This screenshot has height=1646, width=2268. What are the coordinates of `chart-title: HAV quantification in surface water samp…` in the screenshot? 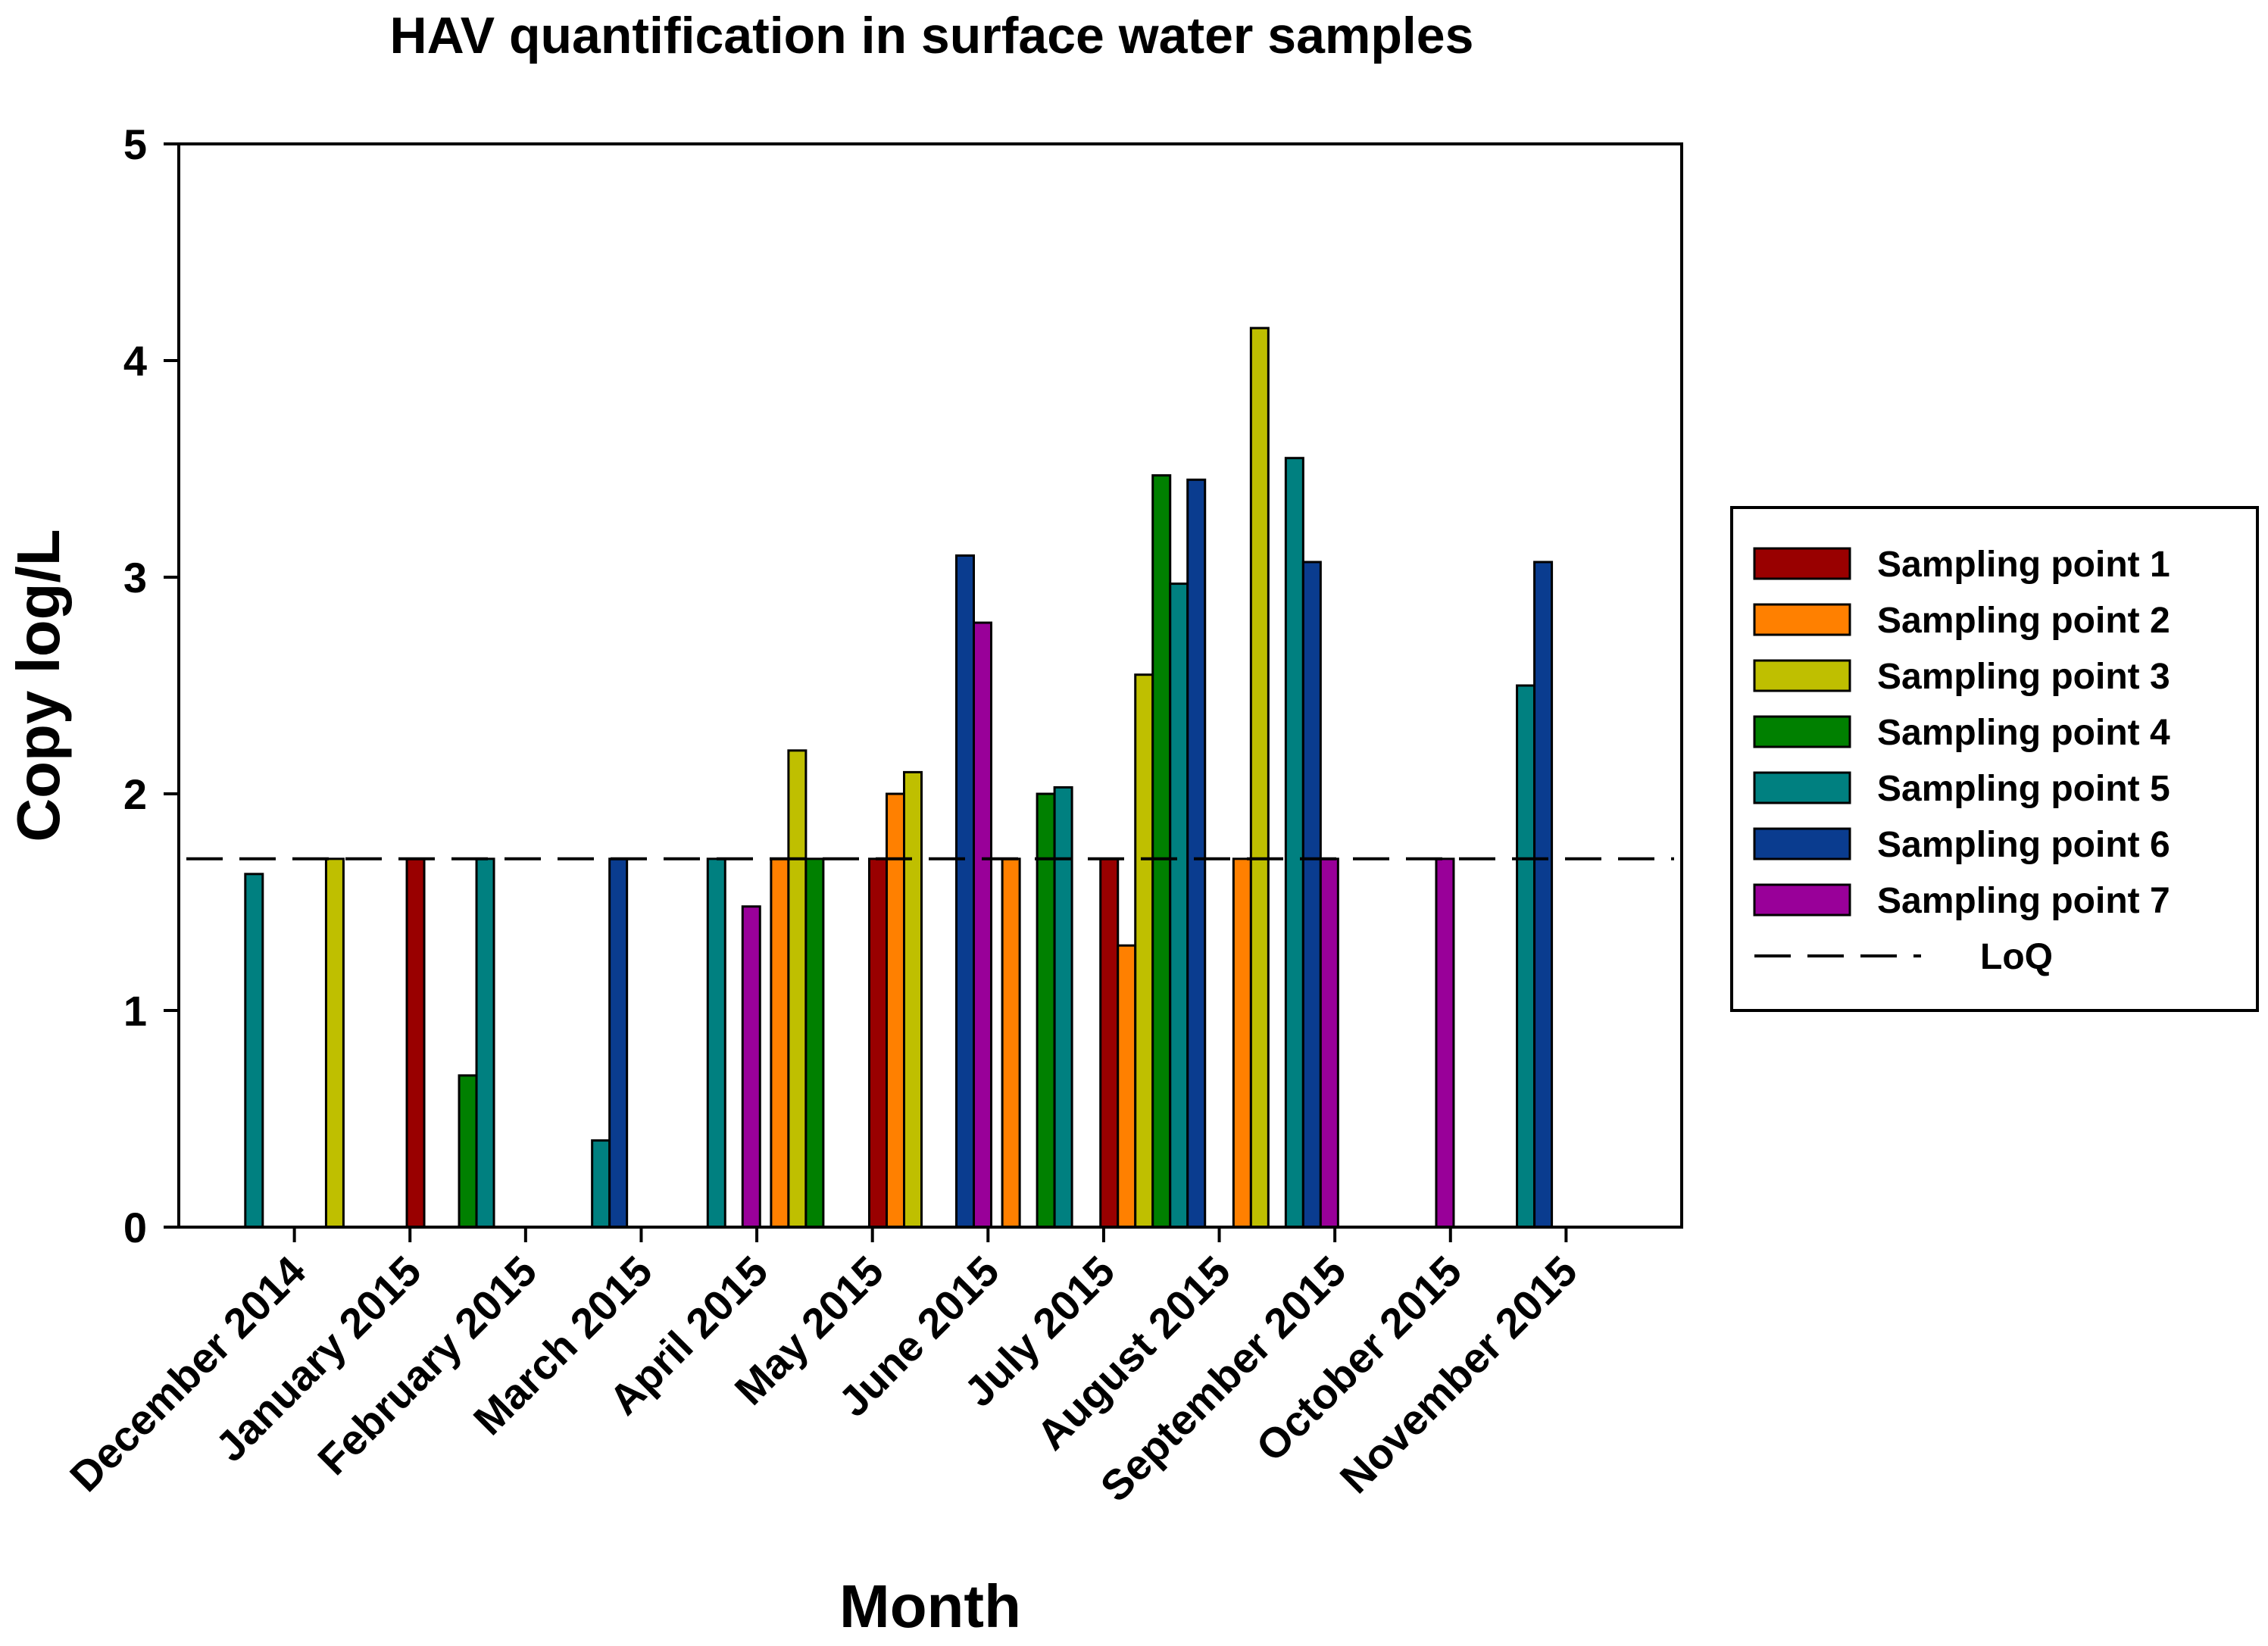 It's located at (932, 35).